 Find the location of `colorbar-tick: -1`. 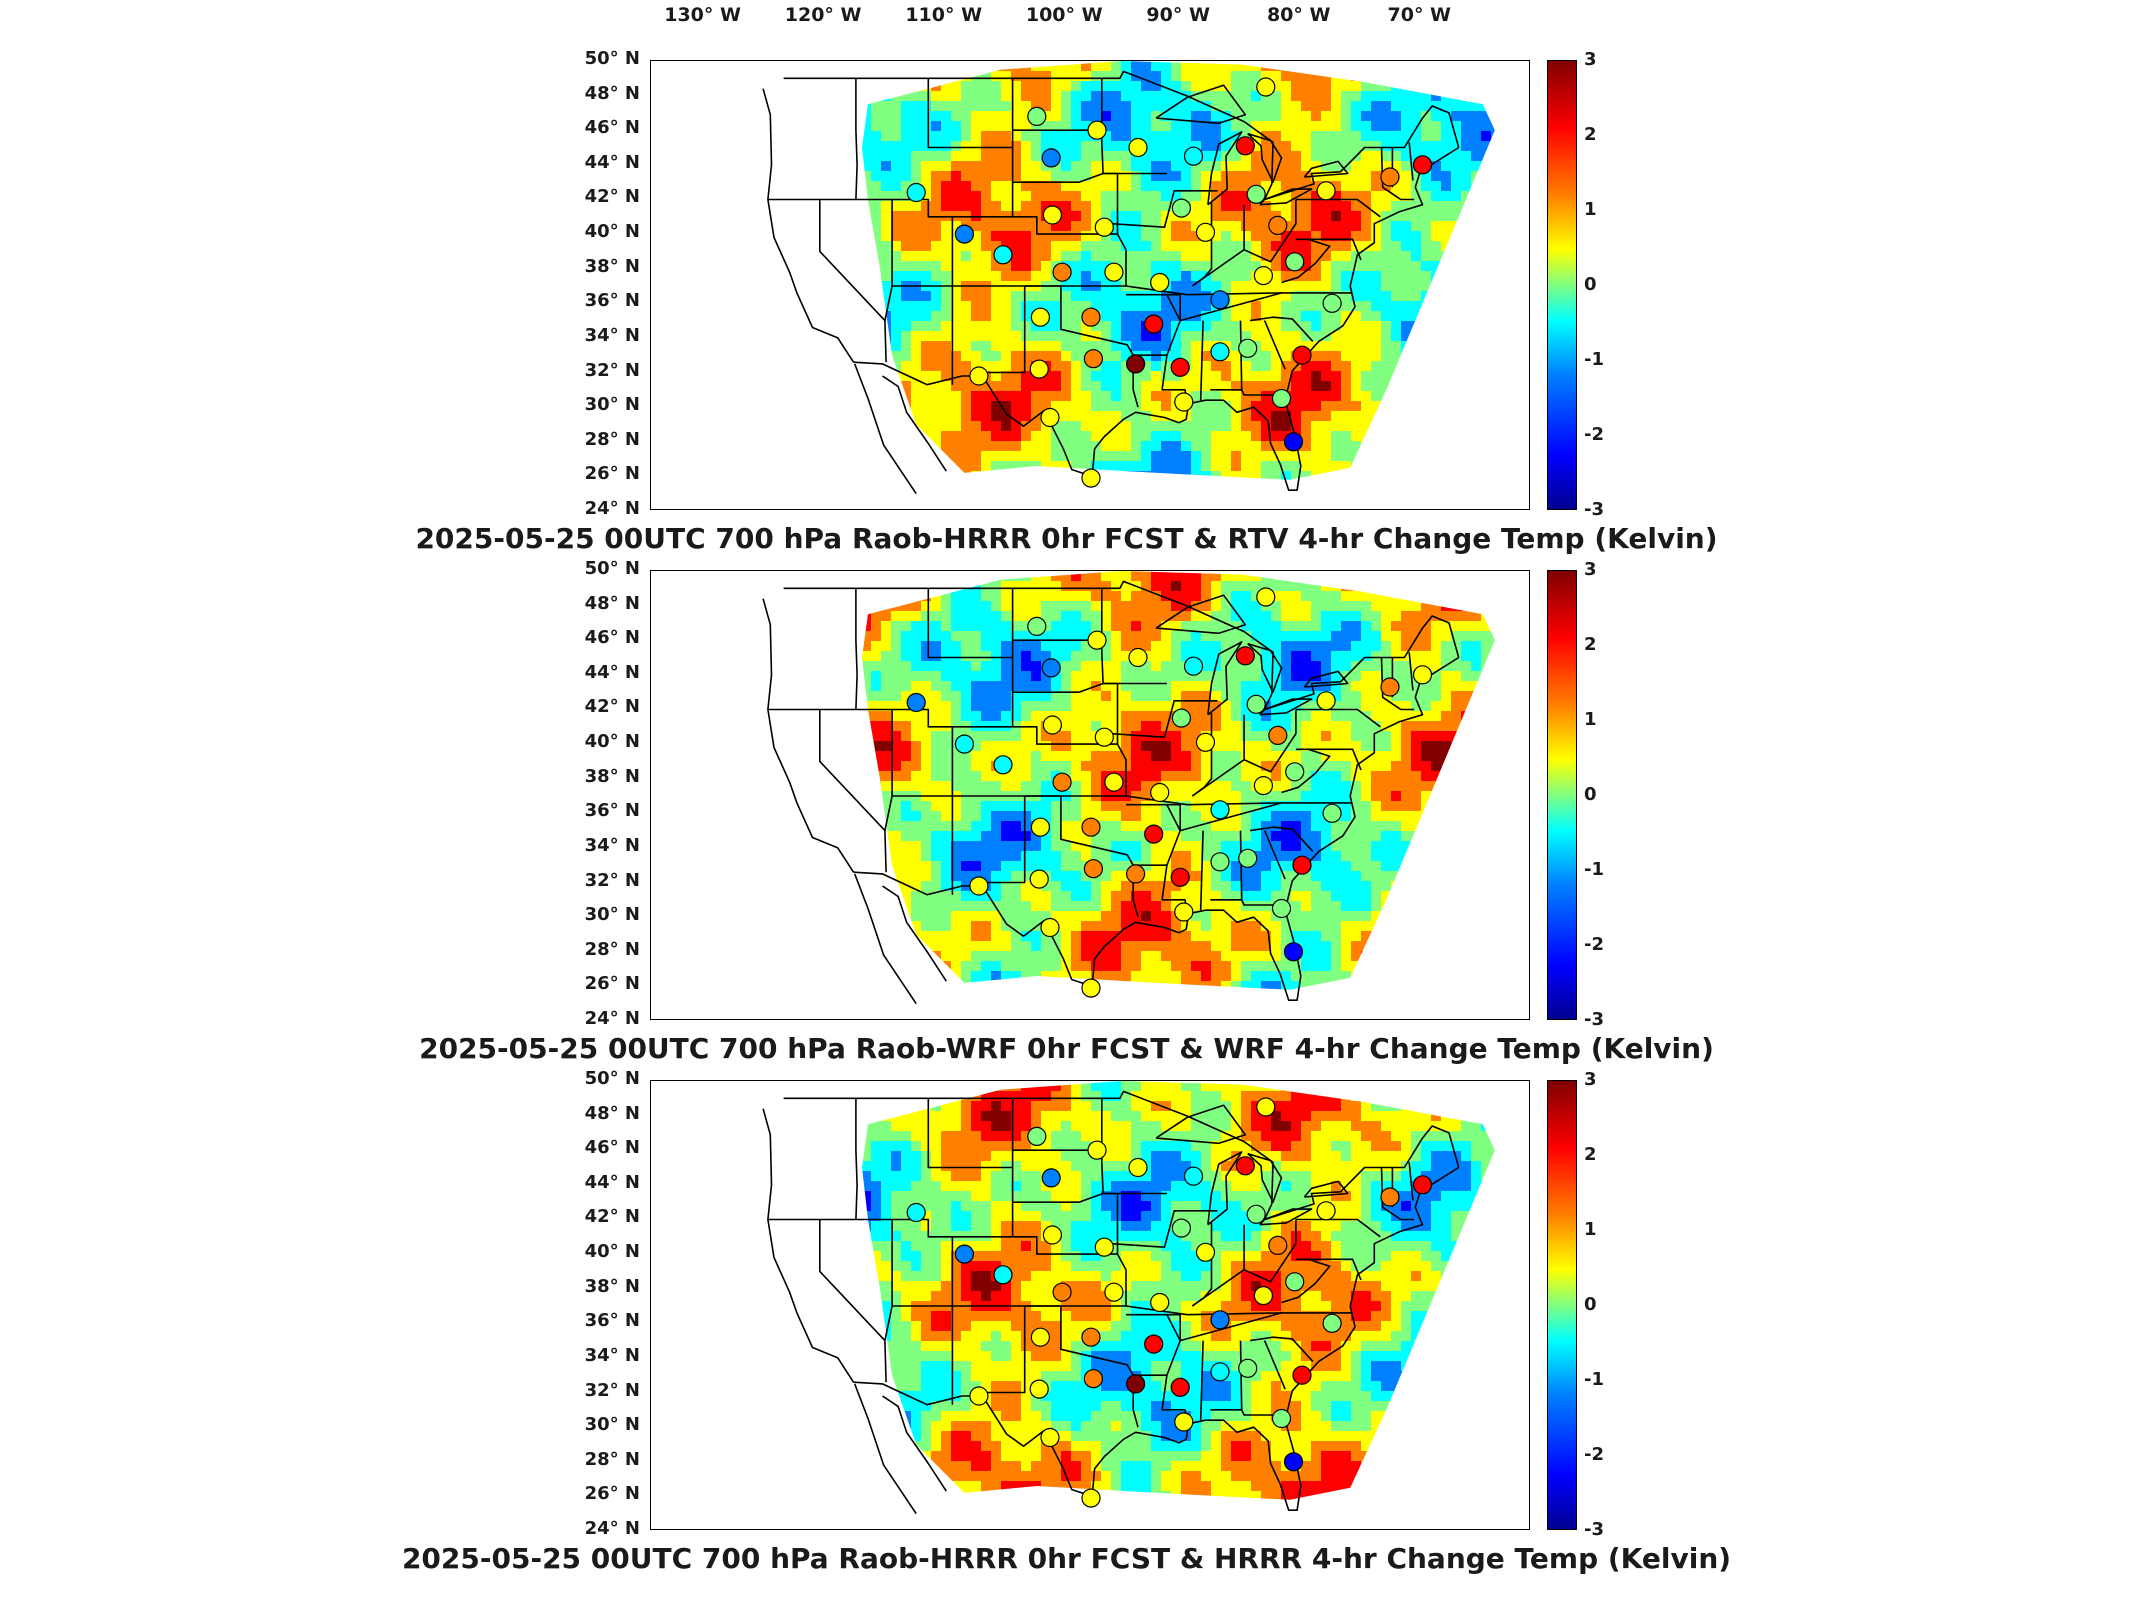

colorbar-tick: -1 is located at coordinates (1594, 359).